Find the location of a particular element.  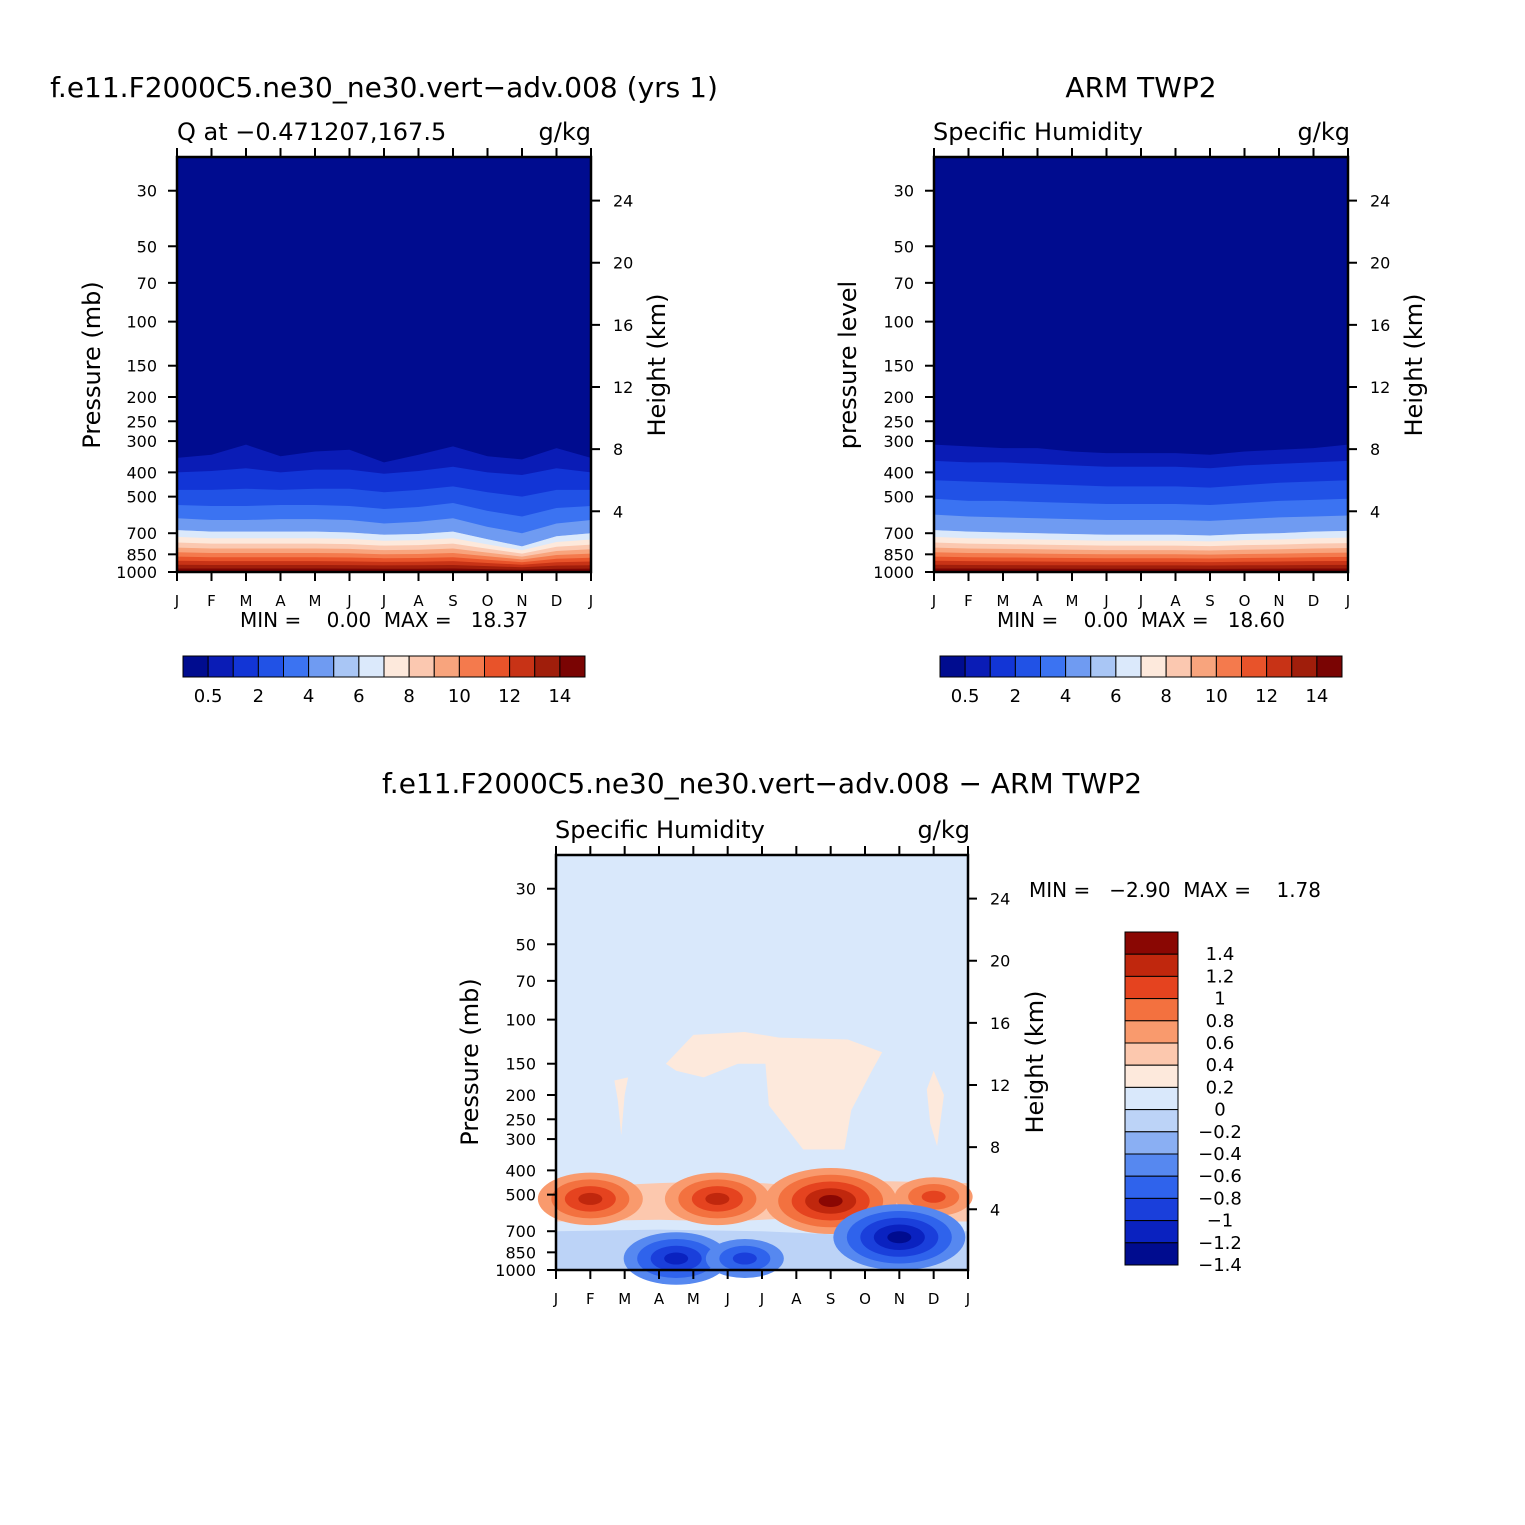

colorbar-label: −0.8 is located at coordinates (1220, 1198).